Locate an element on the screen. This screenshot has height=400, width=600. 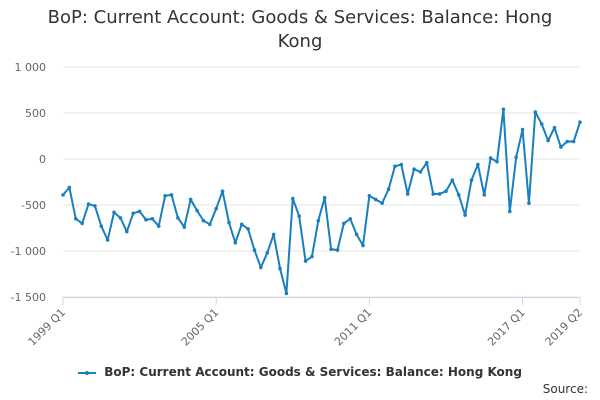
legend-line-marker-icon is located at coordinates (87, 373).